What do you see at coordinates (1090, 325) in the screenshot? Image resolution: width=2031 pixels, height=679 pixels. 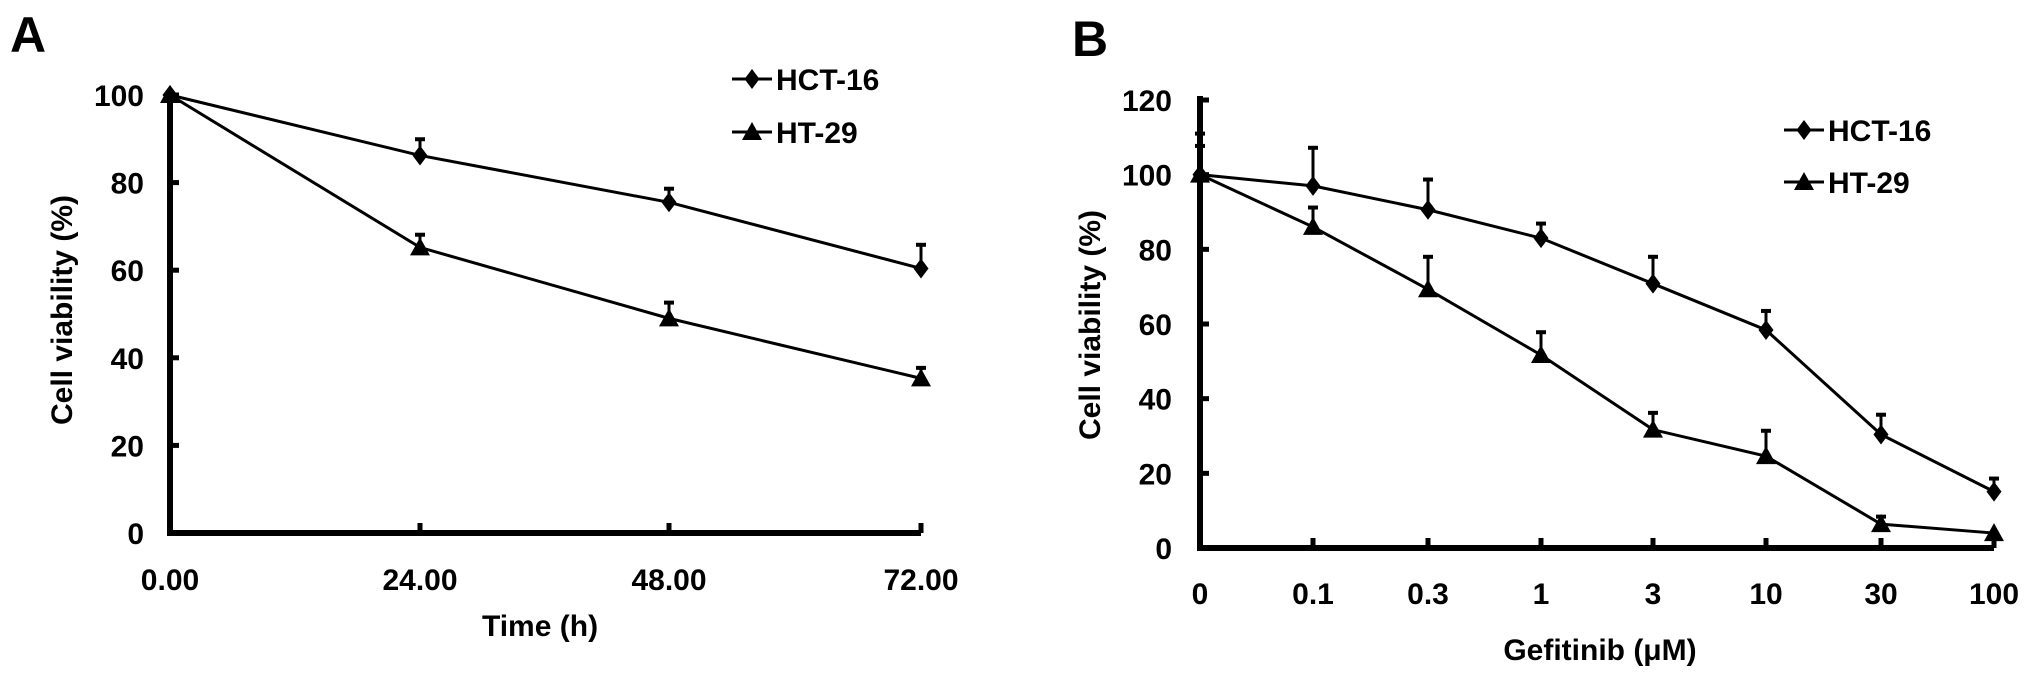 I see `panel-b-y-axis-title: Cell viability (%)` at bounding box center [1090, 325].